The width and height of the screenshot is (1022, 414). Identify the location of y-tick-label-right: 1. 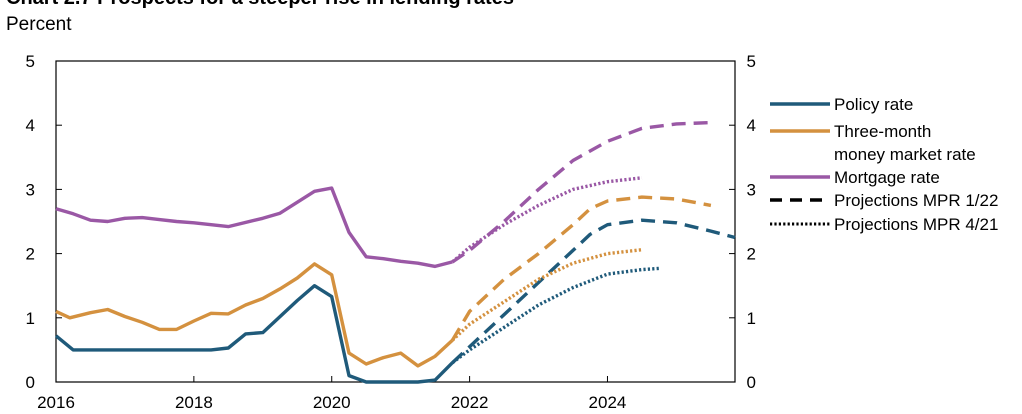
(751, 318).